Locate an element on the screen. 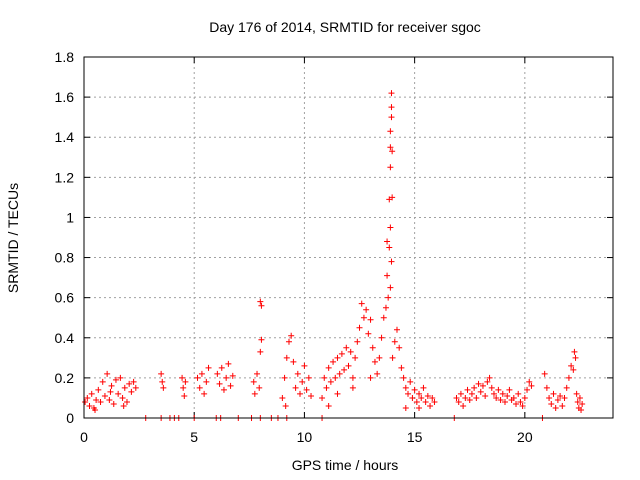 The width and height of the screenshot is (640, 480). x-tick-label: 10 is located at coordinates (305, 437).